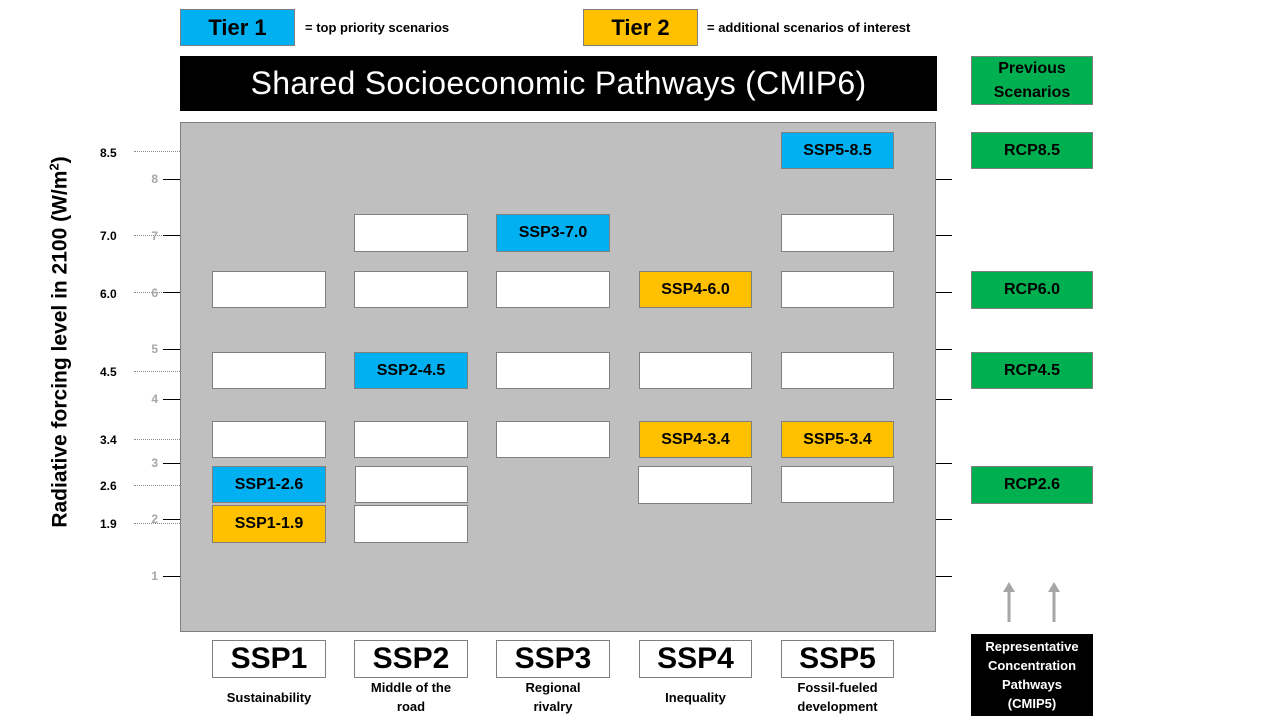 The height and width of the screenshot is (720, 1280). I want to click on y-axis-title: Radiative forcing level in 2100 (W/m2), so click(60, 342).